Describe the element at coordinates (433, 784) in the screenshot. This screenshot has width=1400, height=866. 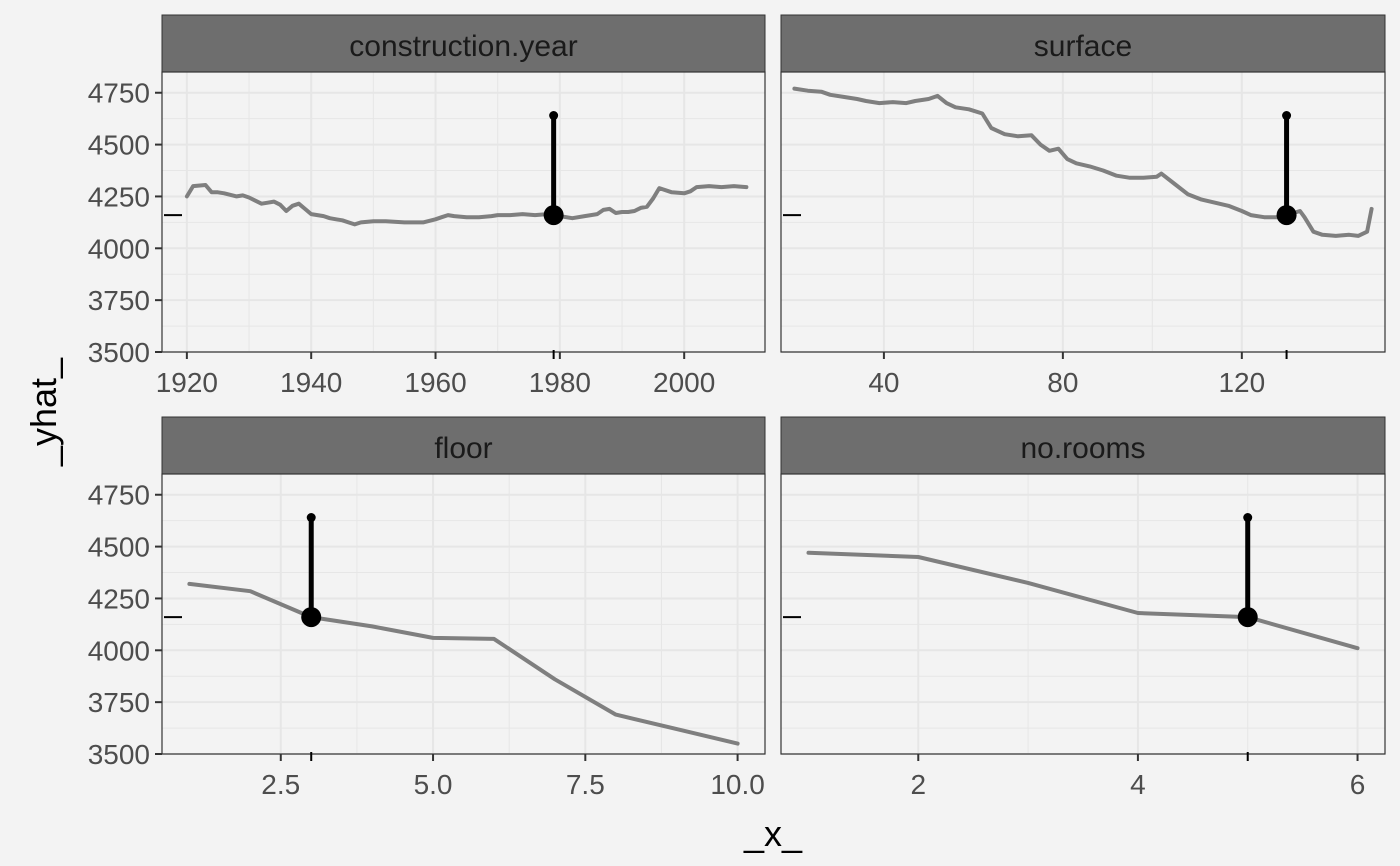
I see `x-tick-label: 5.0` at that location.